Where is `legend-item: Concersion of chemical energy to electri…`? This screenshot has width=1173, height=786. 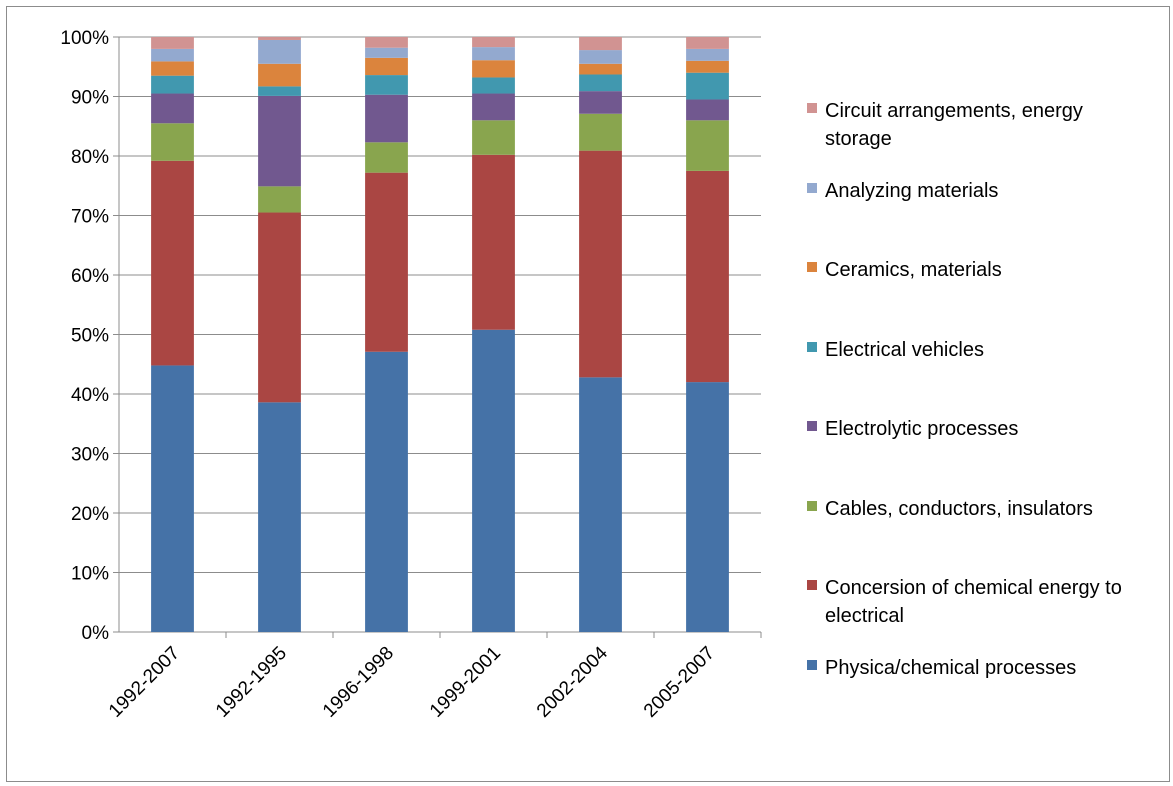
legend-item: Concersion of chemical energy to electri… is located at coordinates (981, 602).